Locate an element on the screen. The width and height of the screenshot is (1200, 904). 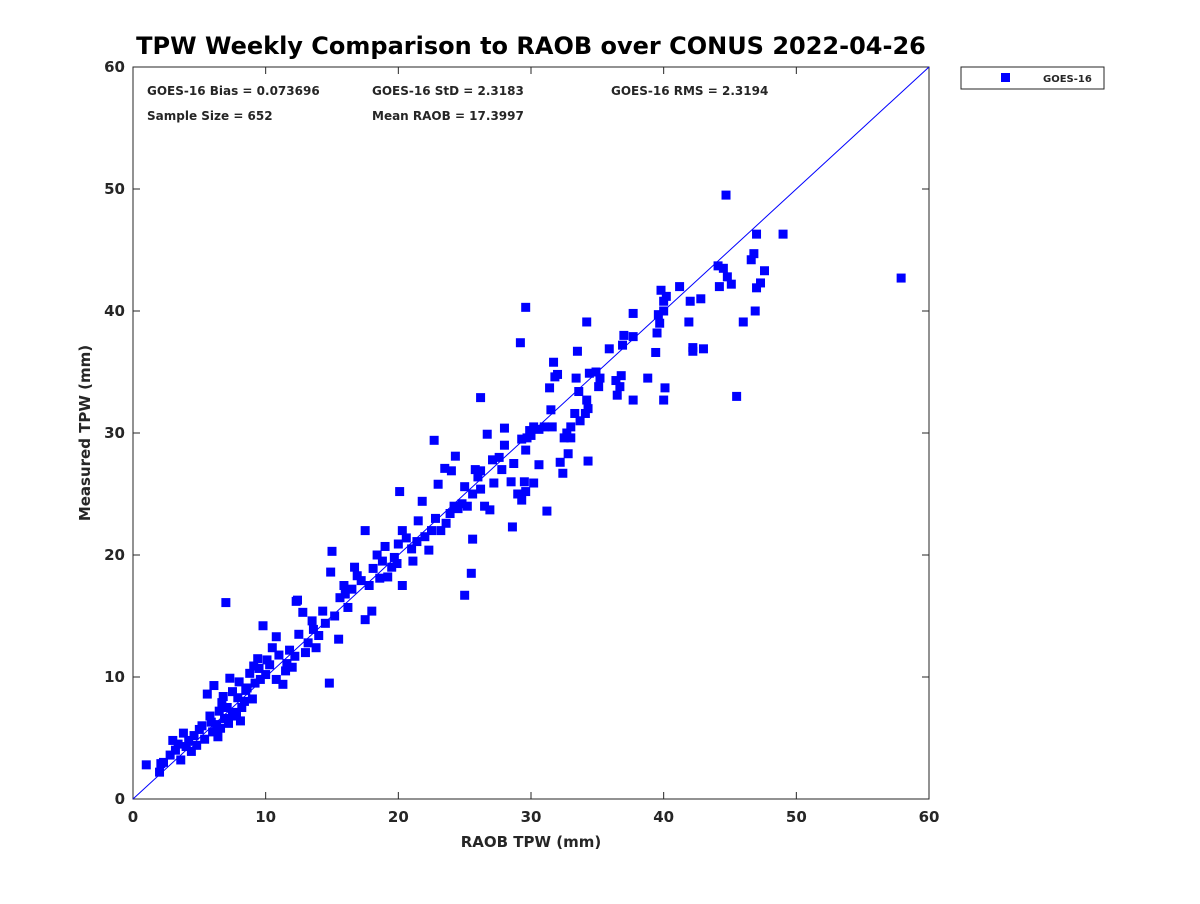
legend: GOES-16 is located at coordinates (1032, 78).